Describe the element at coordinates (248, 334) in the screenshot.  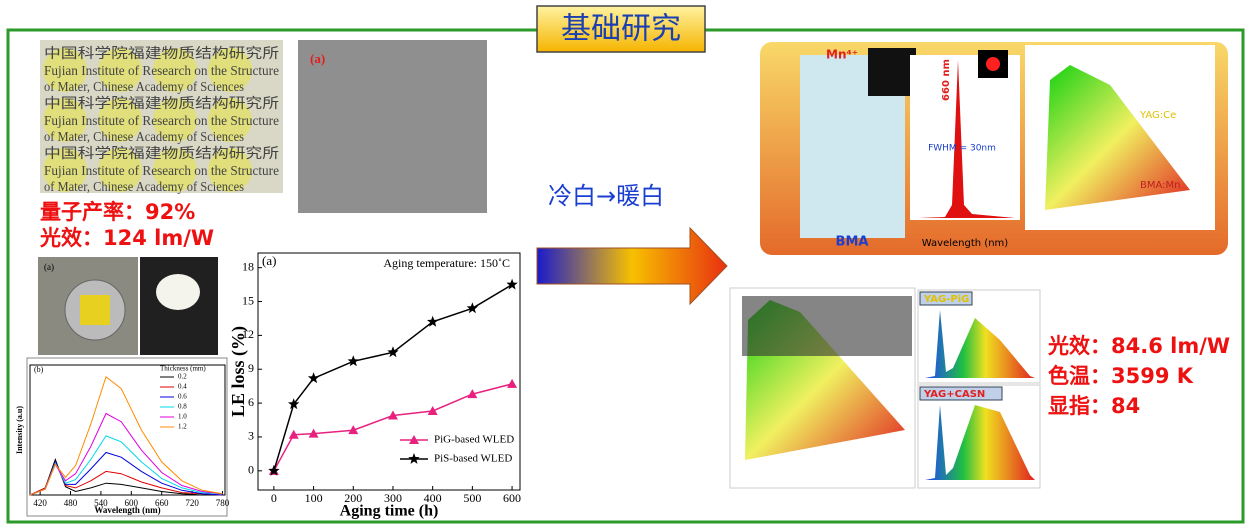
I see `y-tick-label: 12` at that location.